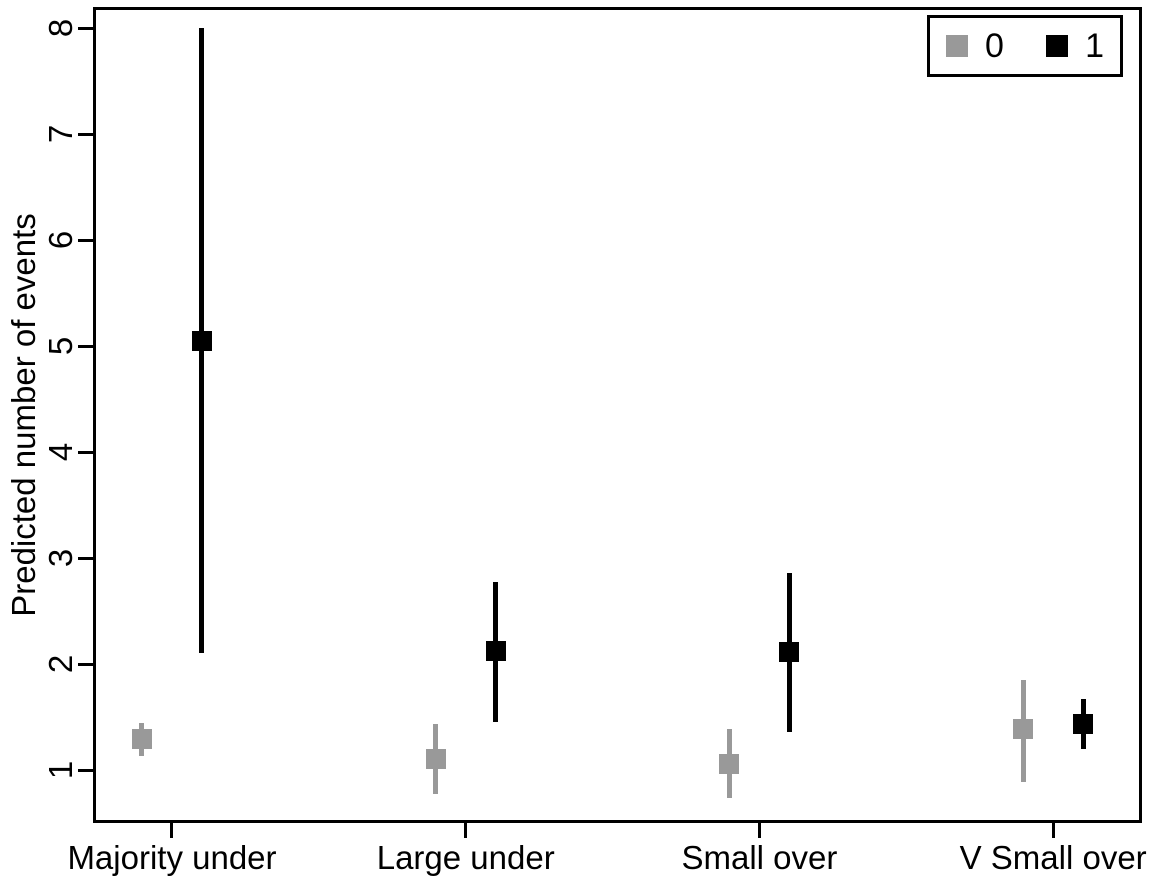  Describe the element at coordinates (759, 857) in the screenshot. I see `x-tick-label: Small over` at that location.